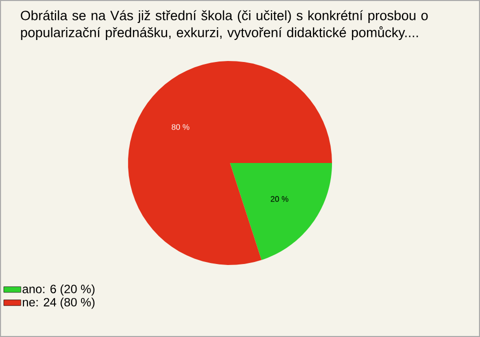  I want to click on data-label: 20 %, so click(279, 199).